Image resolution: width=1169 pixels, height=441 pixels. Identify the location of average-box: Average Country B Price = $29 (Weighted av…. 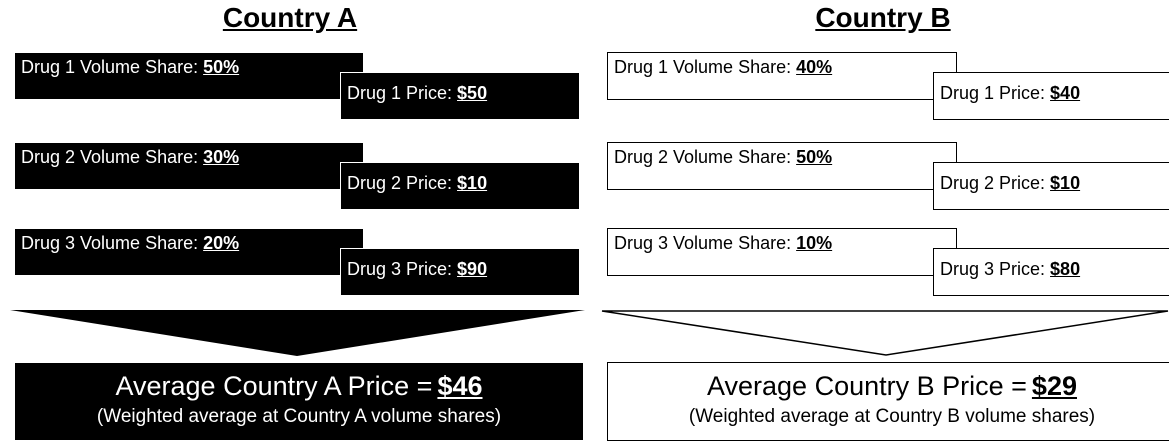
(888, 401).